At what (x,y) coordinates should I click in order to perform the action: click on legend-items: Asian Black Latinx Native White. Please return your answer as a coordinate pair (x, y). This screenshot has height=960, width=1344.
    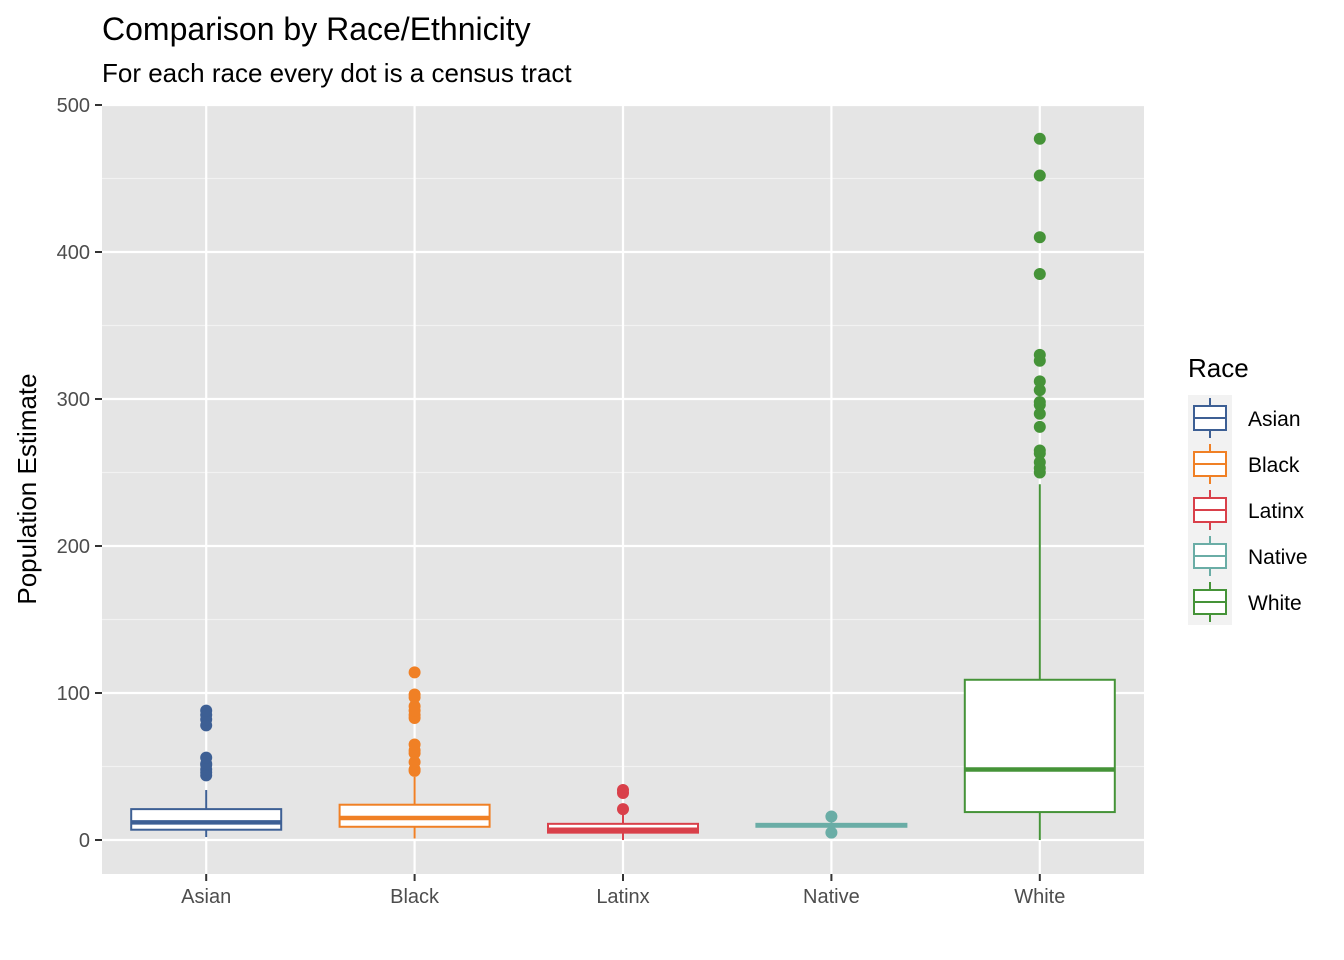
    Looking at the image, I should click on (1248, 510).